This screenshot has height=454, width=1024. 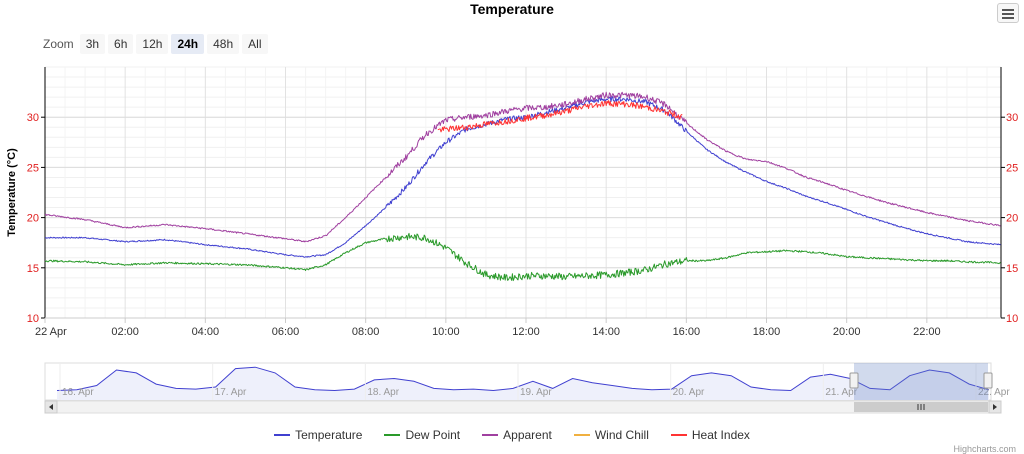 I want to click on x-tick-label: 22:00, so click(x=927, y=332).